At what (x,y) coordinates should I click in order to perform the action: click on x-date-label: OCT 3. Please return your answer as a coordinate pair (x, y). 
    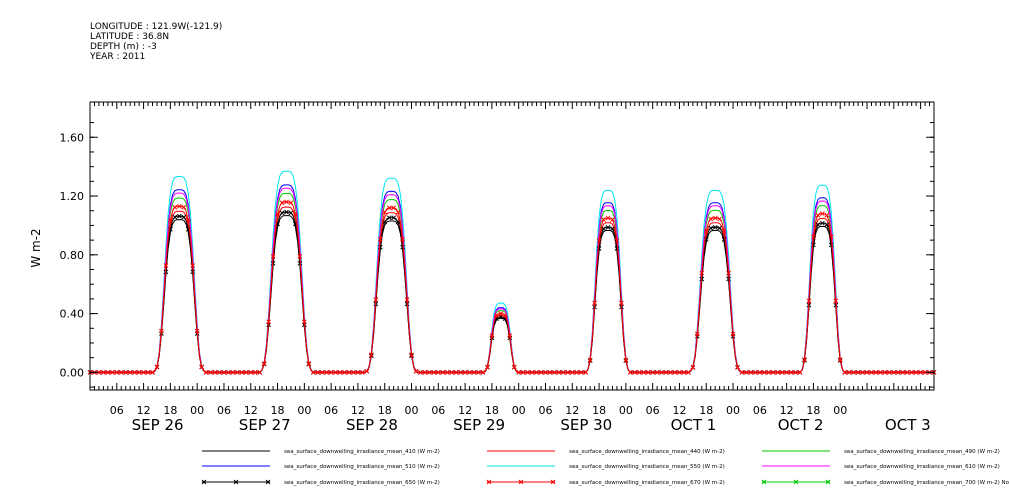
    Looking at the image, I should click on (908, 425).